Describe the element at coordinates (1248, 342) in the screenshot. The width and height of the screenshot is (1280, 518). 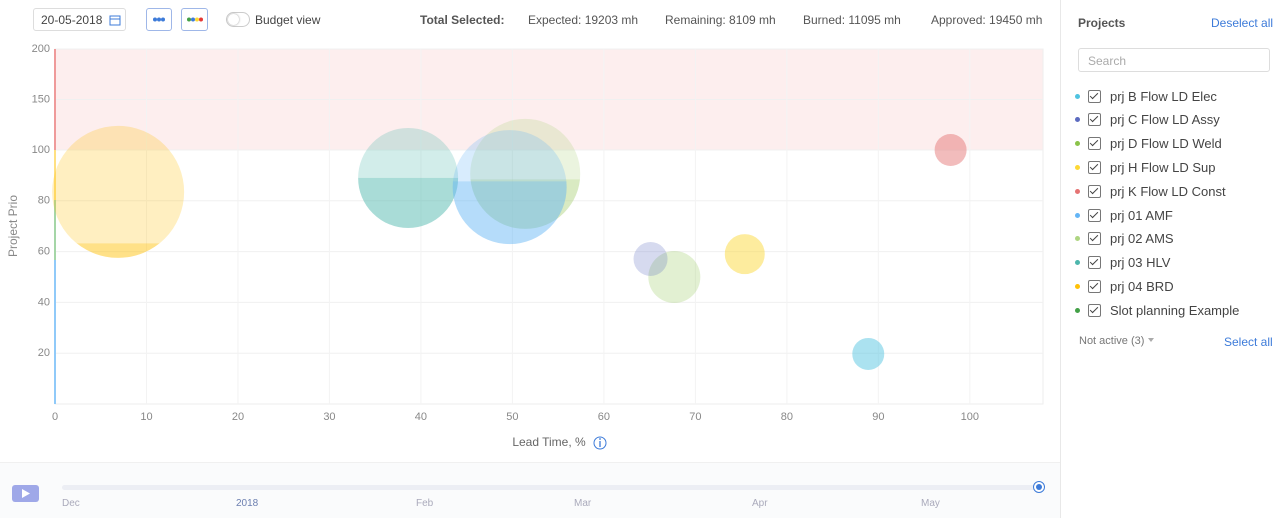
I see `select-all: Select all` at that location.